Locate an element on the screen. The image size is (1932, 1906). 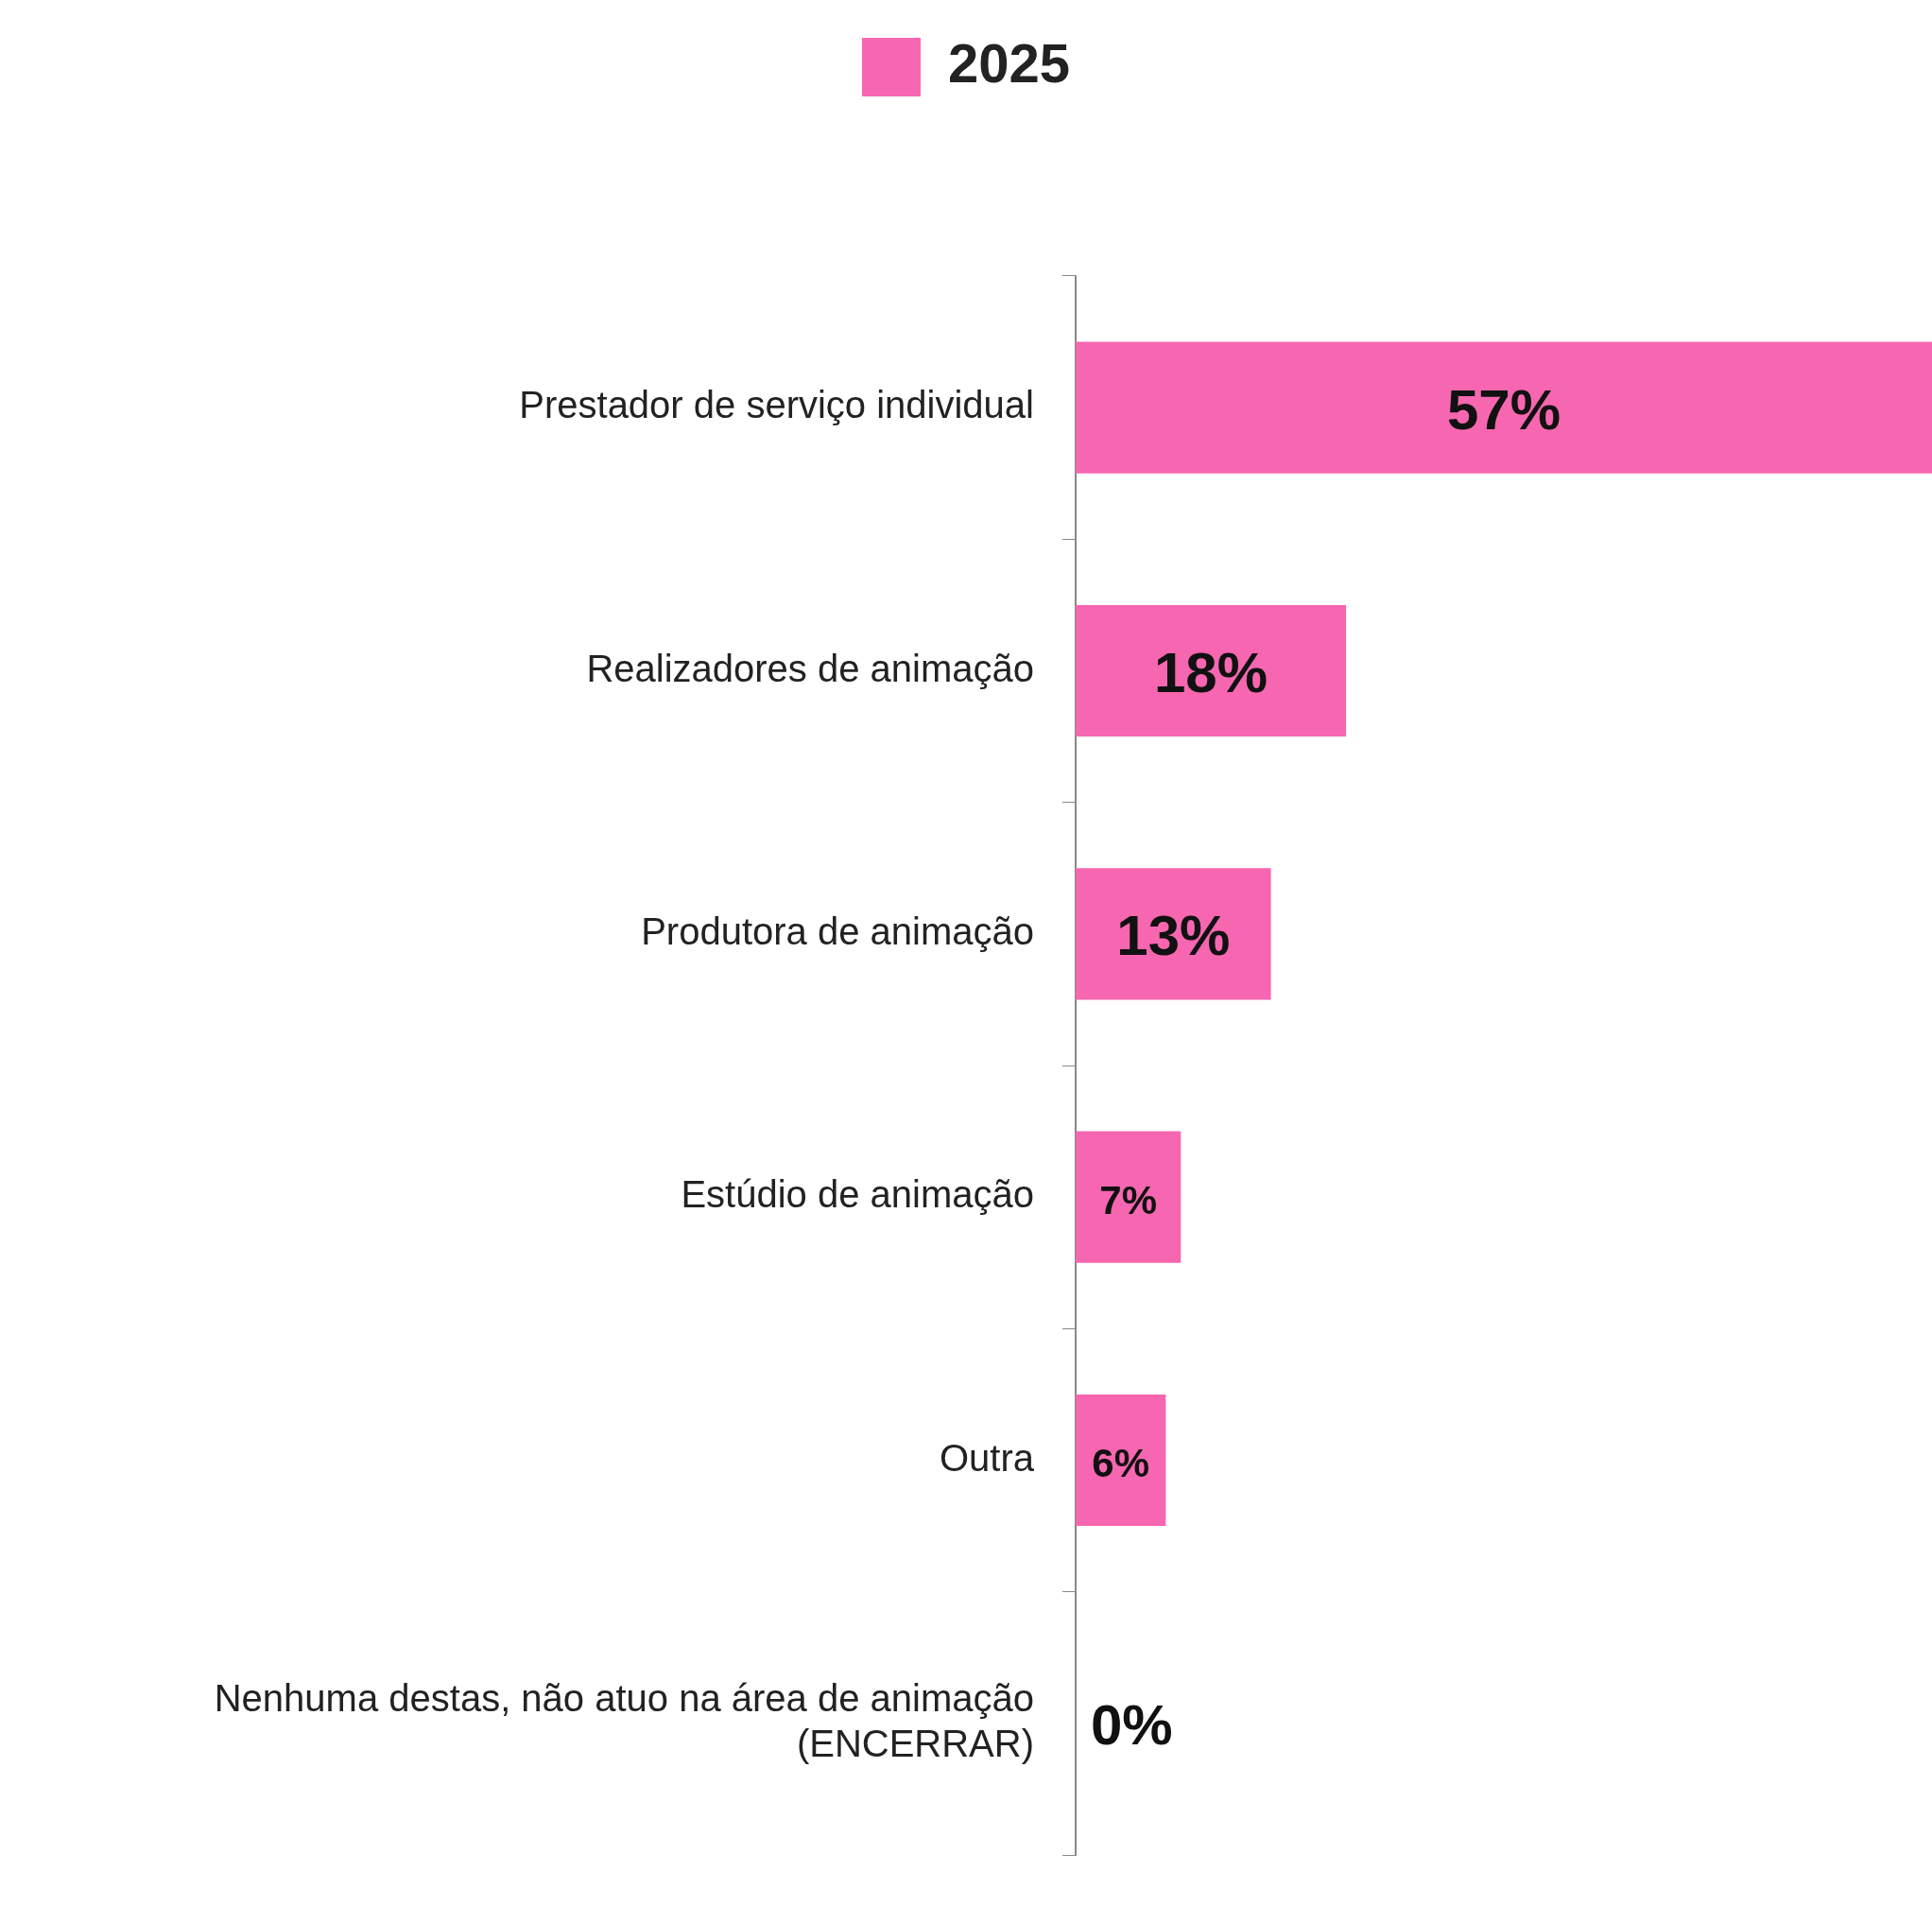
legend-label: 2025 is located at coordinates (1009, 63).